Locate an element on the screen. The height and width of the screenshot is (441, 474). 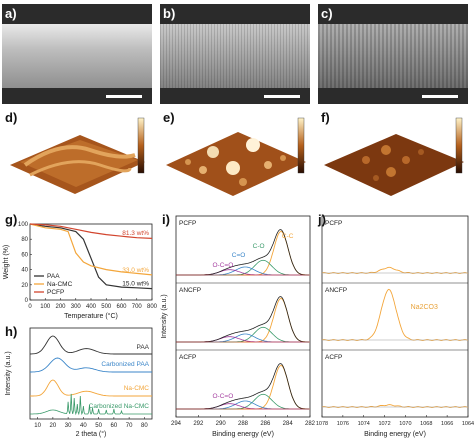
series-line-pcfp is located at coordinates (91, 231).